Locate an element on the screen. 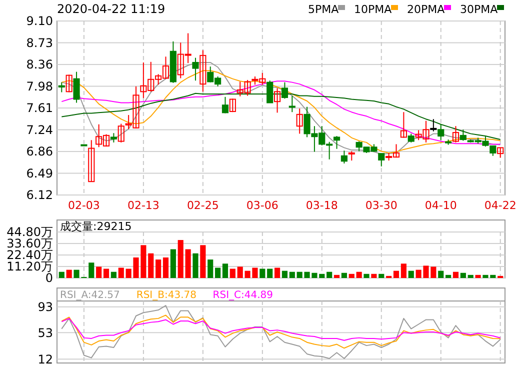 The height and width of the screenshot is (365, 520). y-tick-label: 0 is located at coordinates (49, 278).